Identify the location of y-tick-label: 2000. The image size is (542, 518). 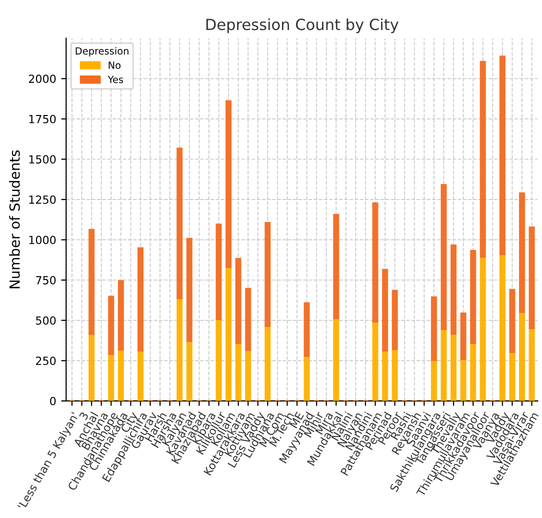
(42, 78).